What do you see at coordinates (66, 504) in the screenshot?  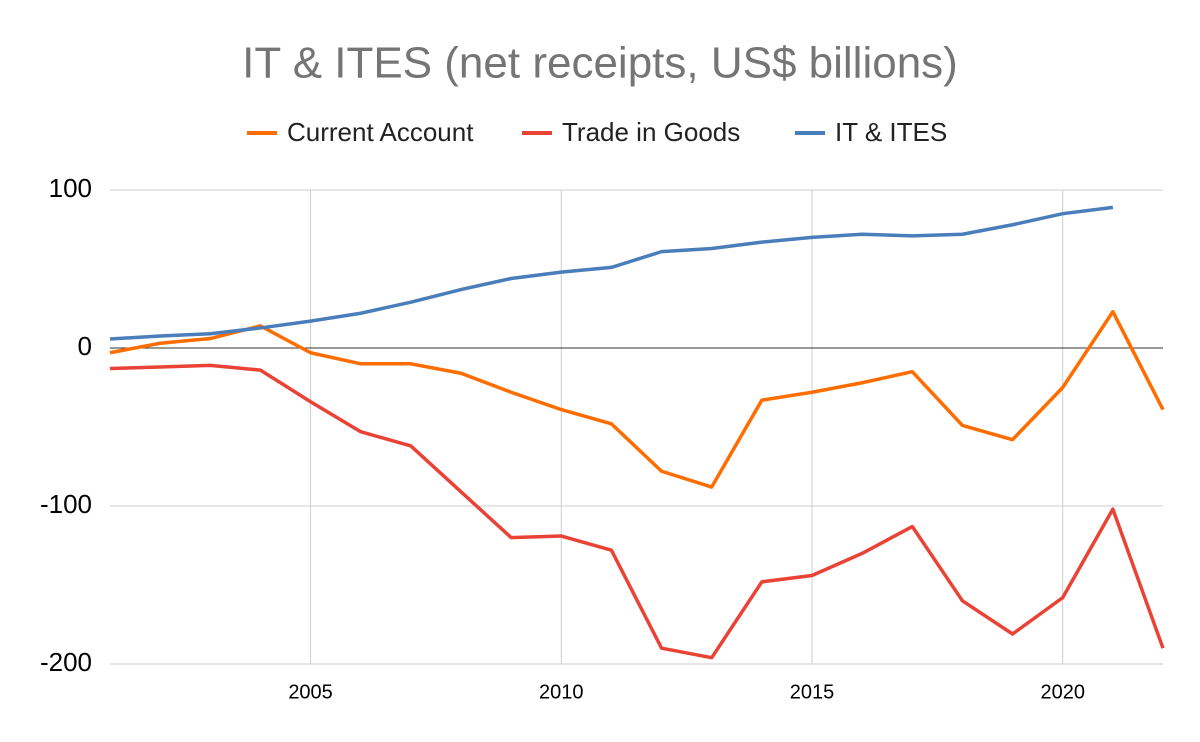 I see `y-tick-label: -100` at bounding box center [66, 504].